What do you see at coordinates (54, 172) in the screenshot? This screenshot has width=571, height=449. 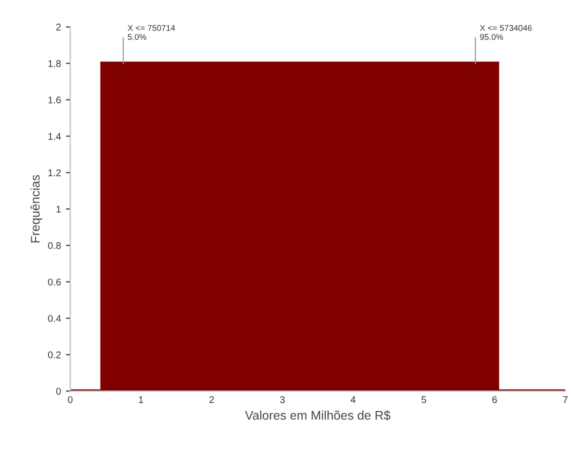 I see `y-tick-label: 1.2` at bounding box center [54, 172].